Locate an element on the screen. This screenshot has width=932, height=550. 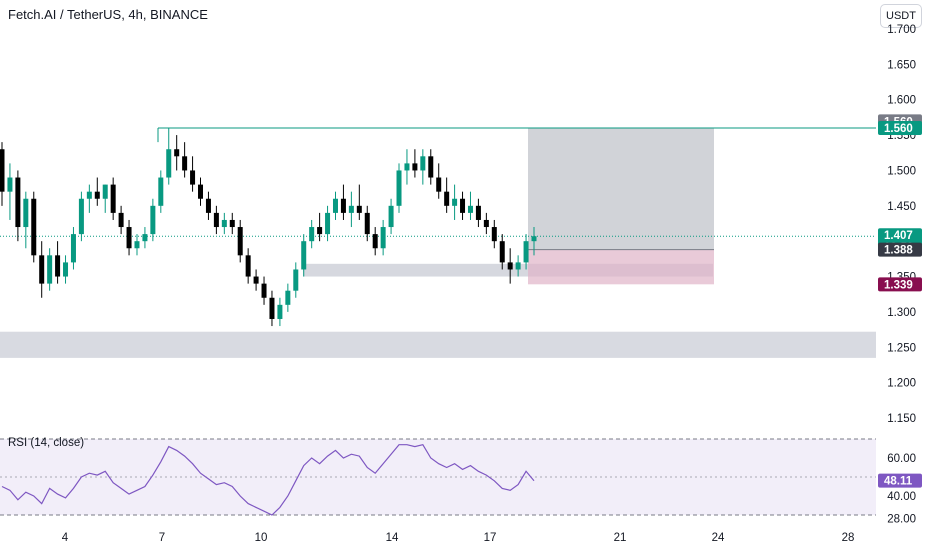
stop-price-label-box is located at coordinates (900, 284).